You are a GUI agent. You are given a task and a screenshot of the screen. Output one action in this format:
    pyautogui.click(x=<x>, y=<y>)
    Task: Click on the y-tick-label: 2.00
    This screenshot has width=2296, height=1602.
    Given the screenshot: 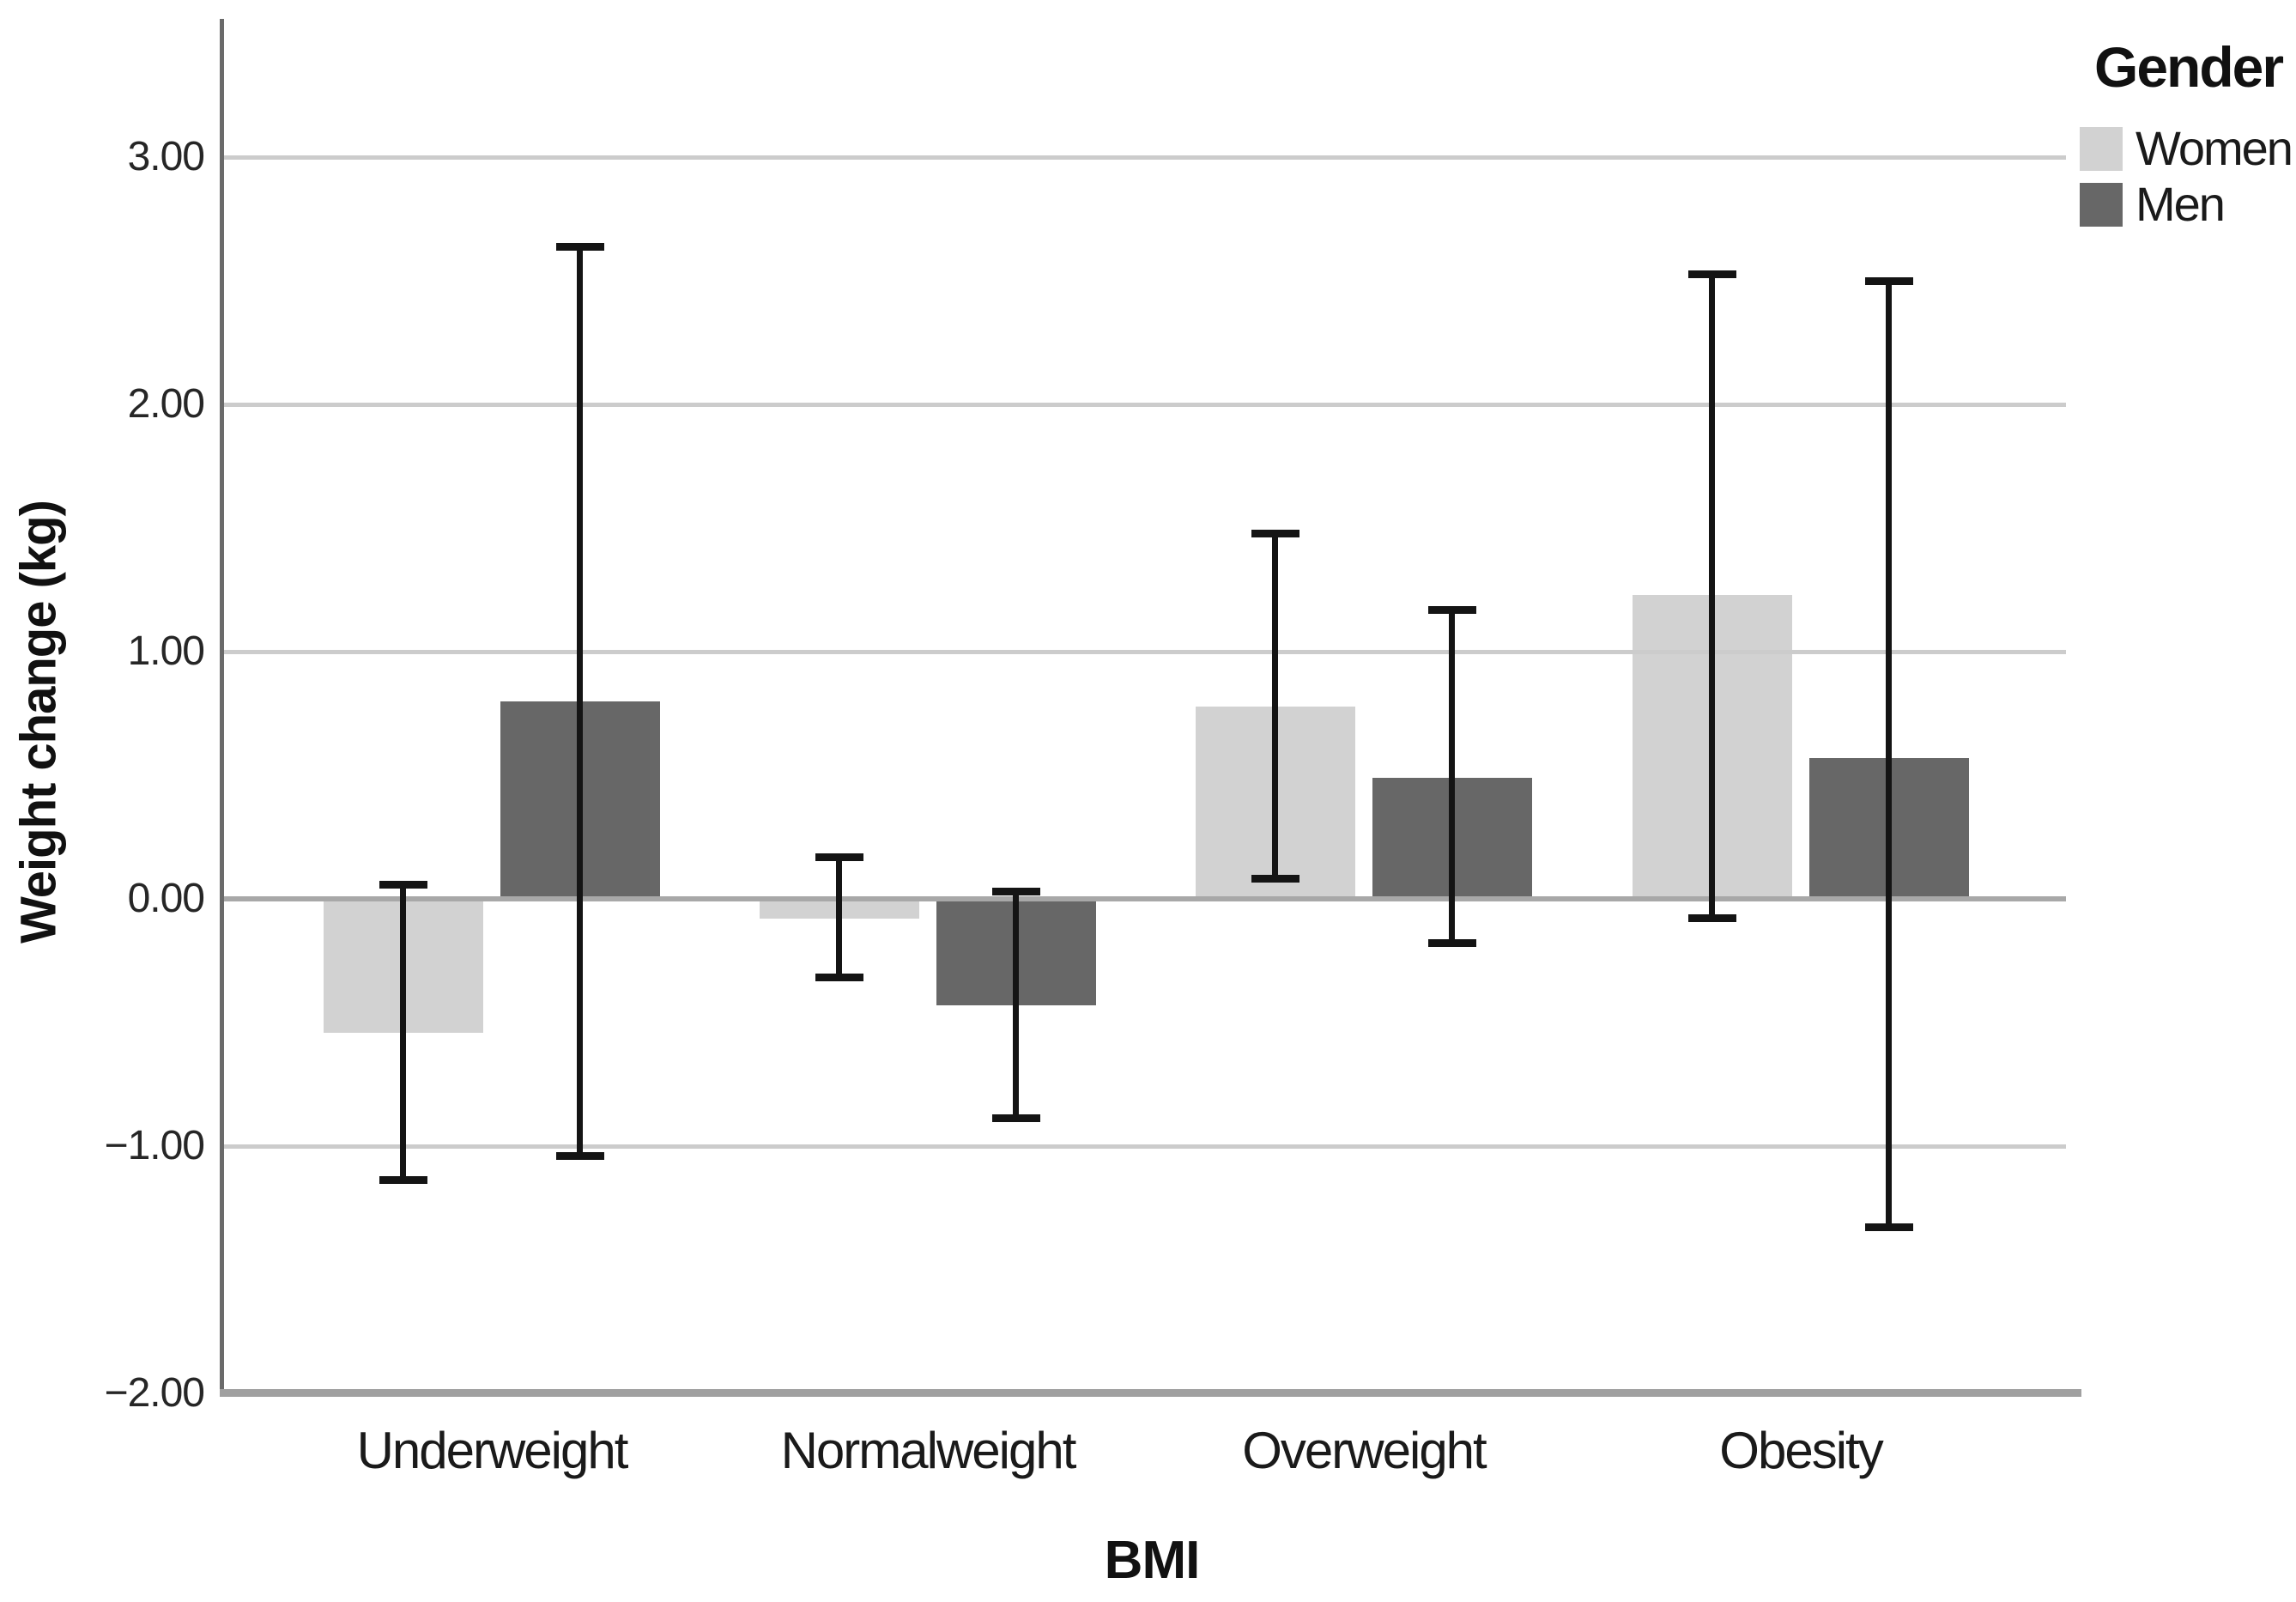 What is the action you would take?
    pyautogui.click(x=166, y=404)
    